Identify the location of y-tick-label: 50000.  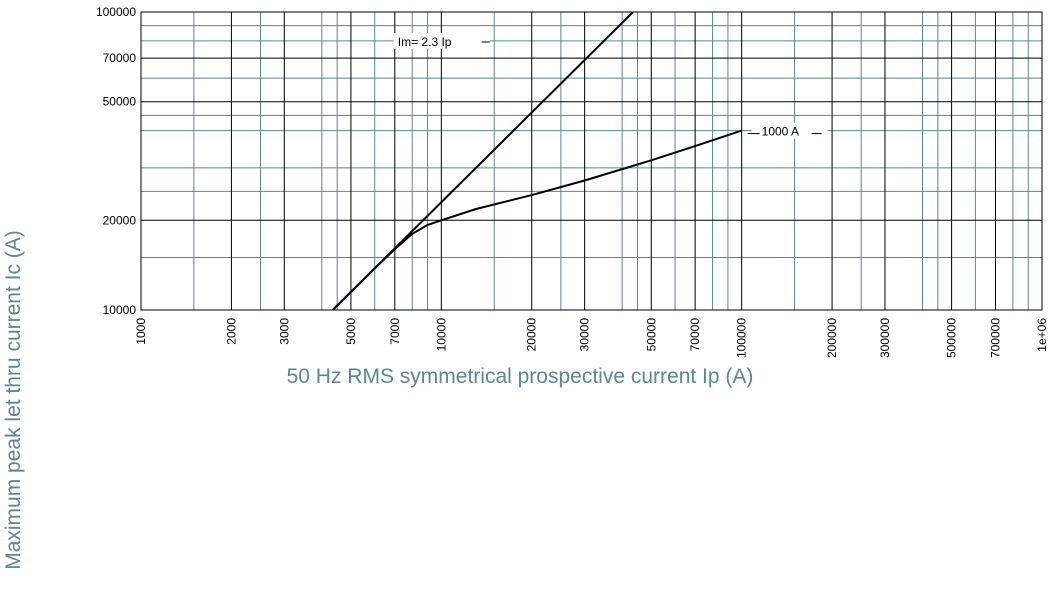
(120, 102).